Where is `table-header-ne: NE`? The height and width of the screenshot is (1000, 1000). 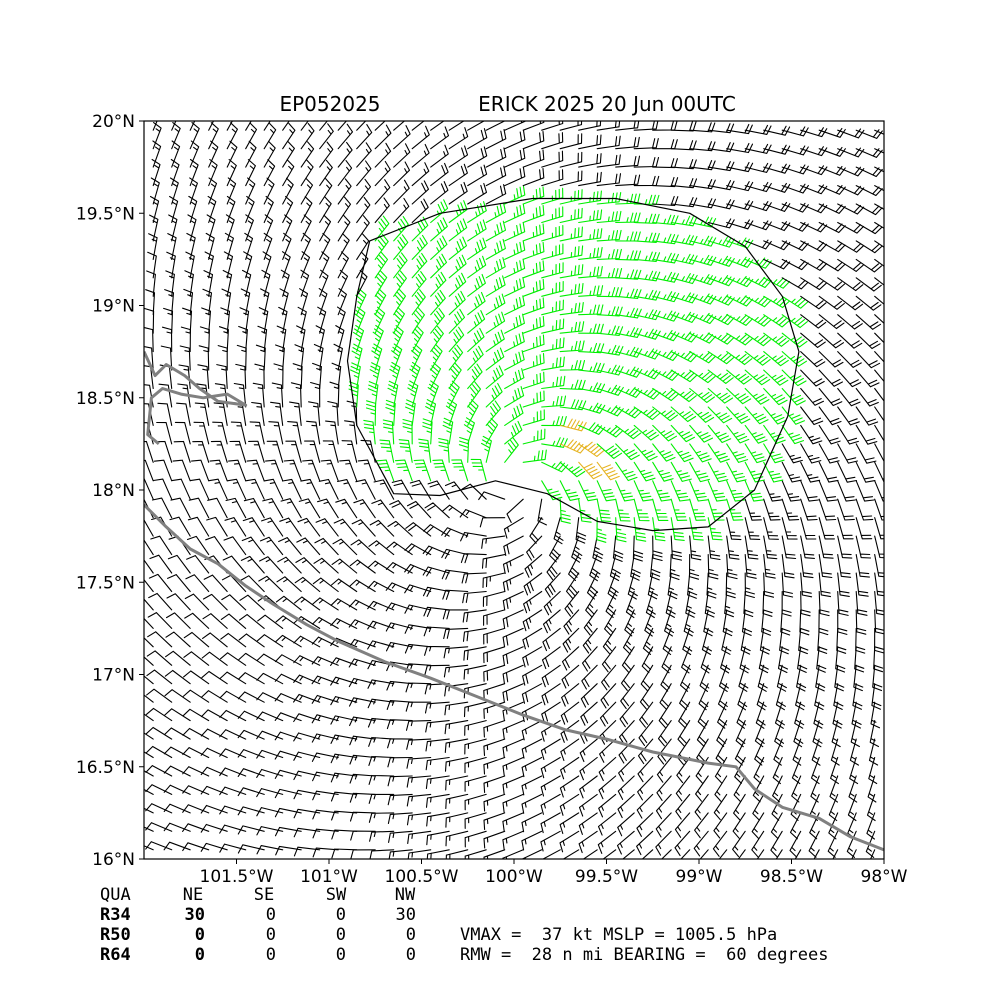 table-header-ne: NE is located at coordinates (193, 895).